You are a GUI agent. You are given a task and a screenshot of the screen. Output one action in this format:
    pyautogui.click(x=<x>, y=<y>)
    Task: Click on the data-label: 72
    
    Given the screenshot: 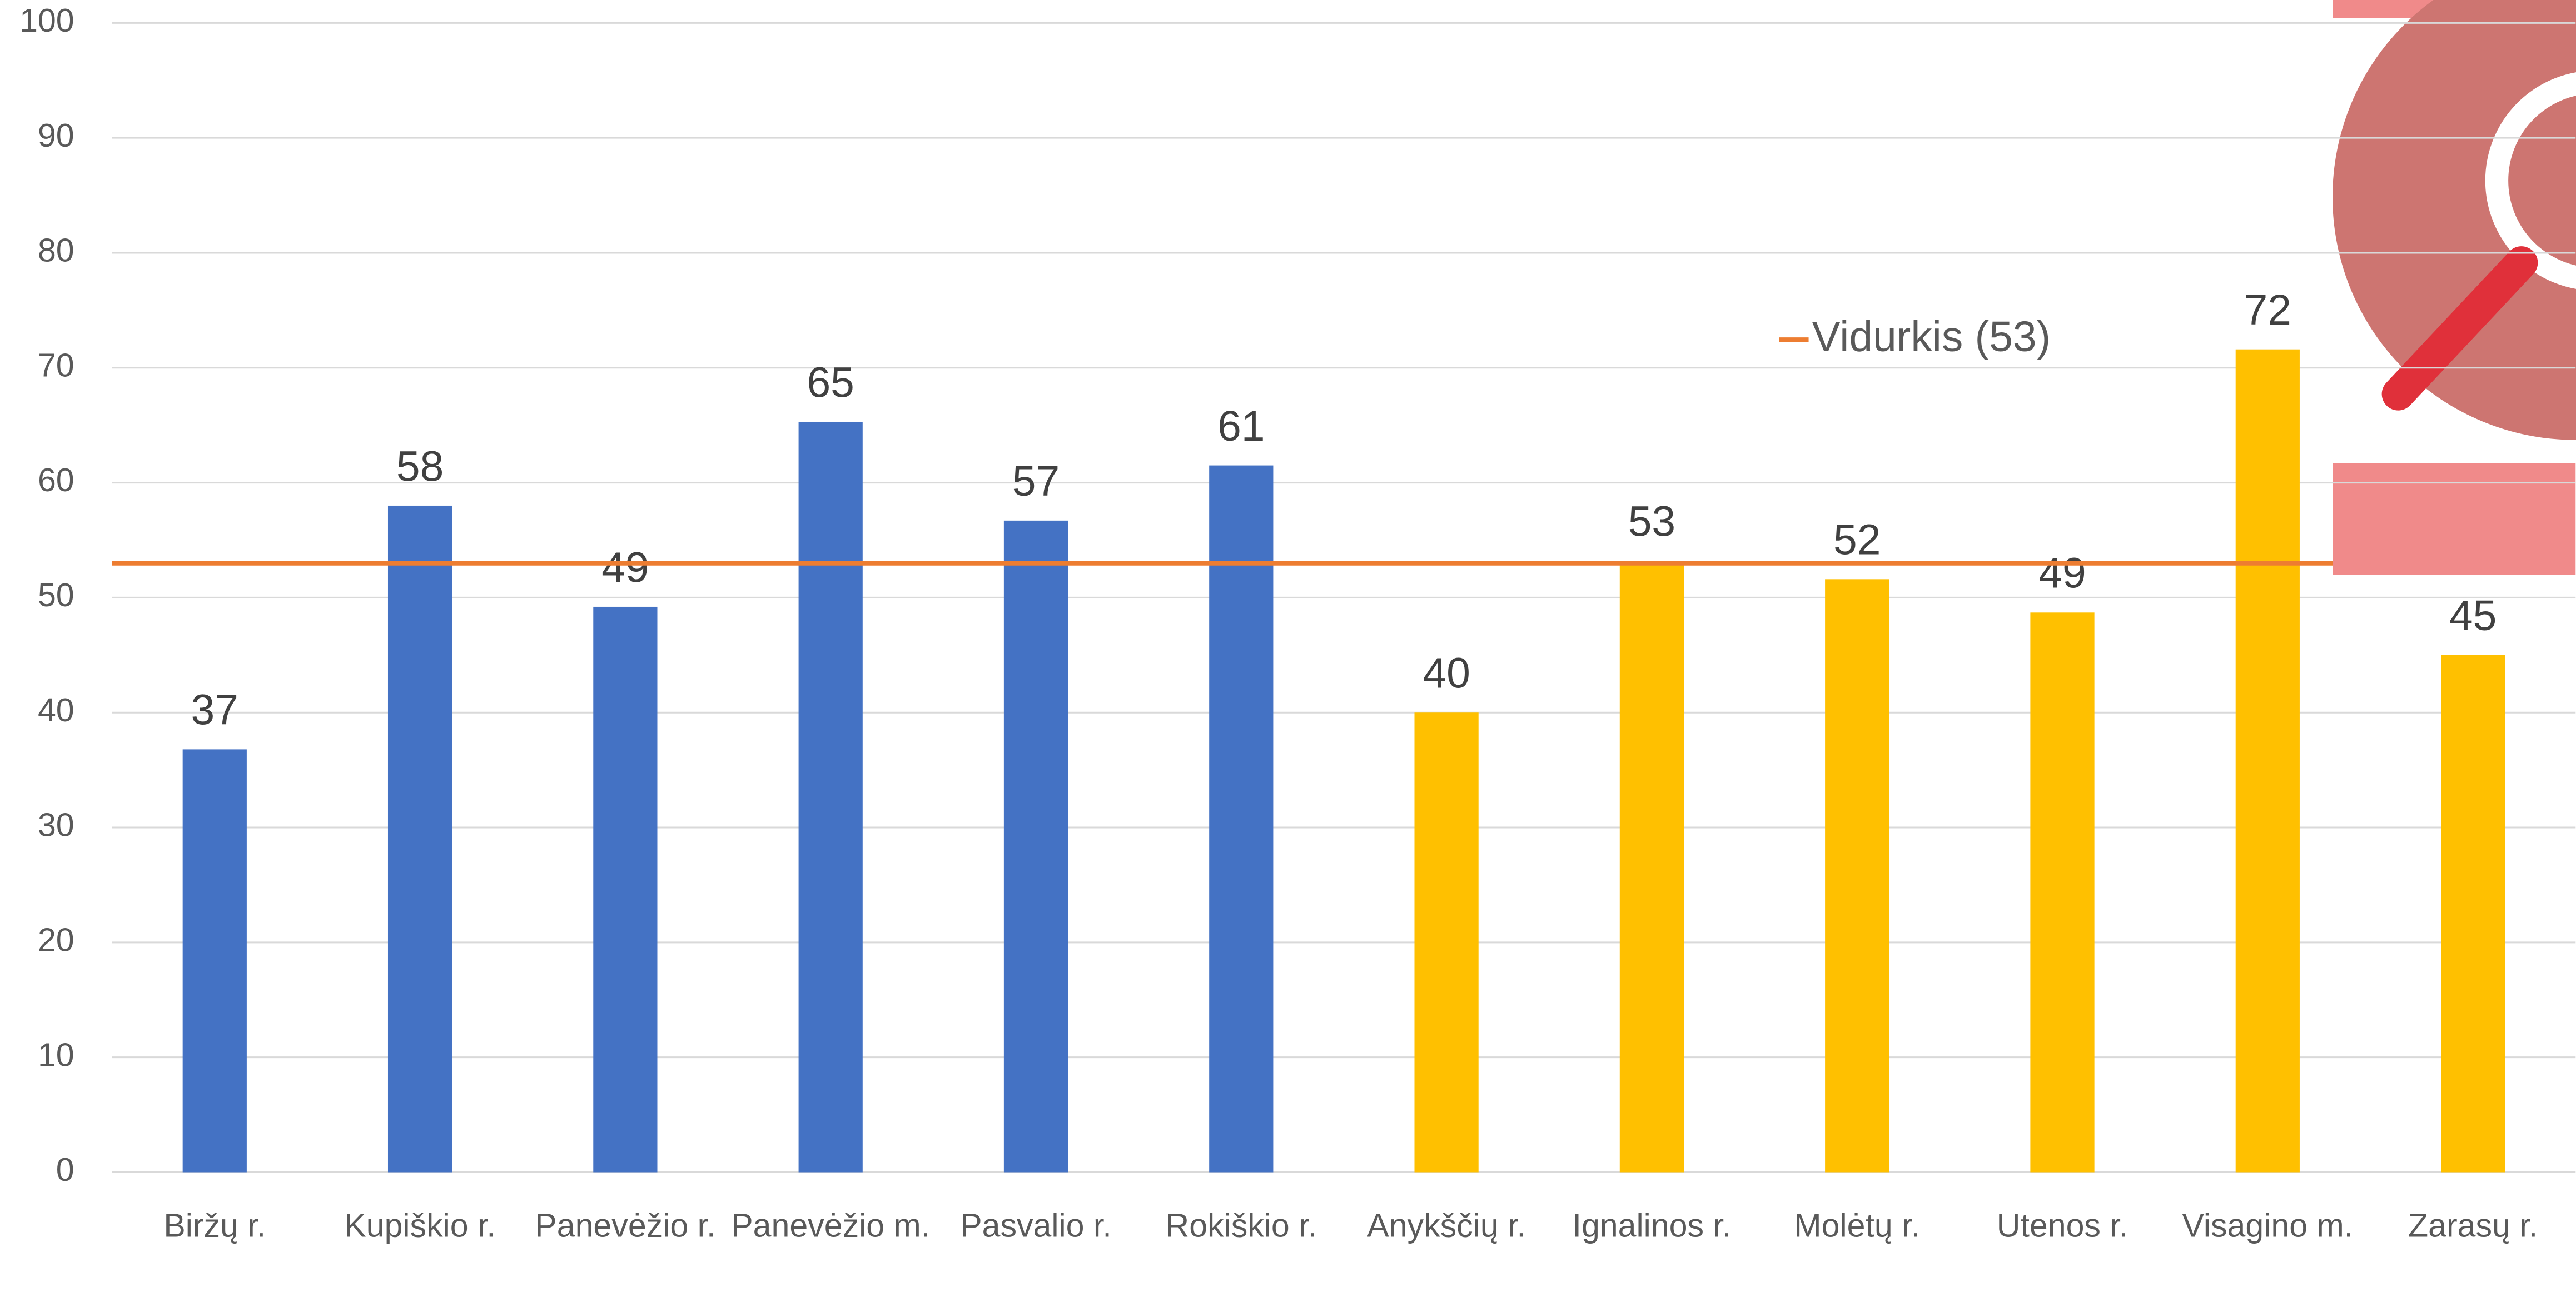 What is the action you would take?
    pyautogui.click(x=2268, y=310)
    